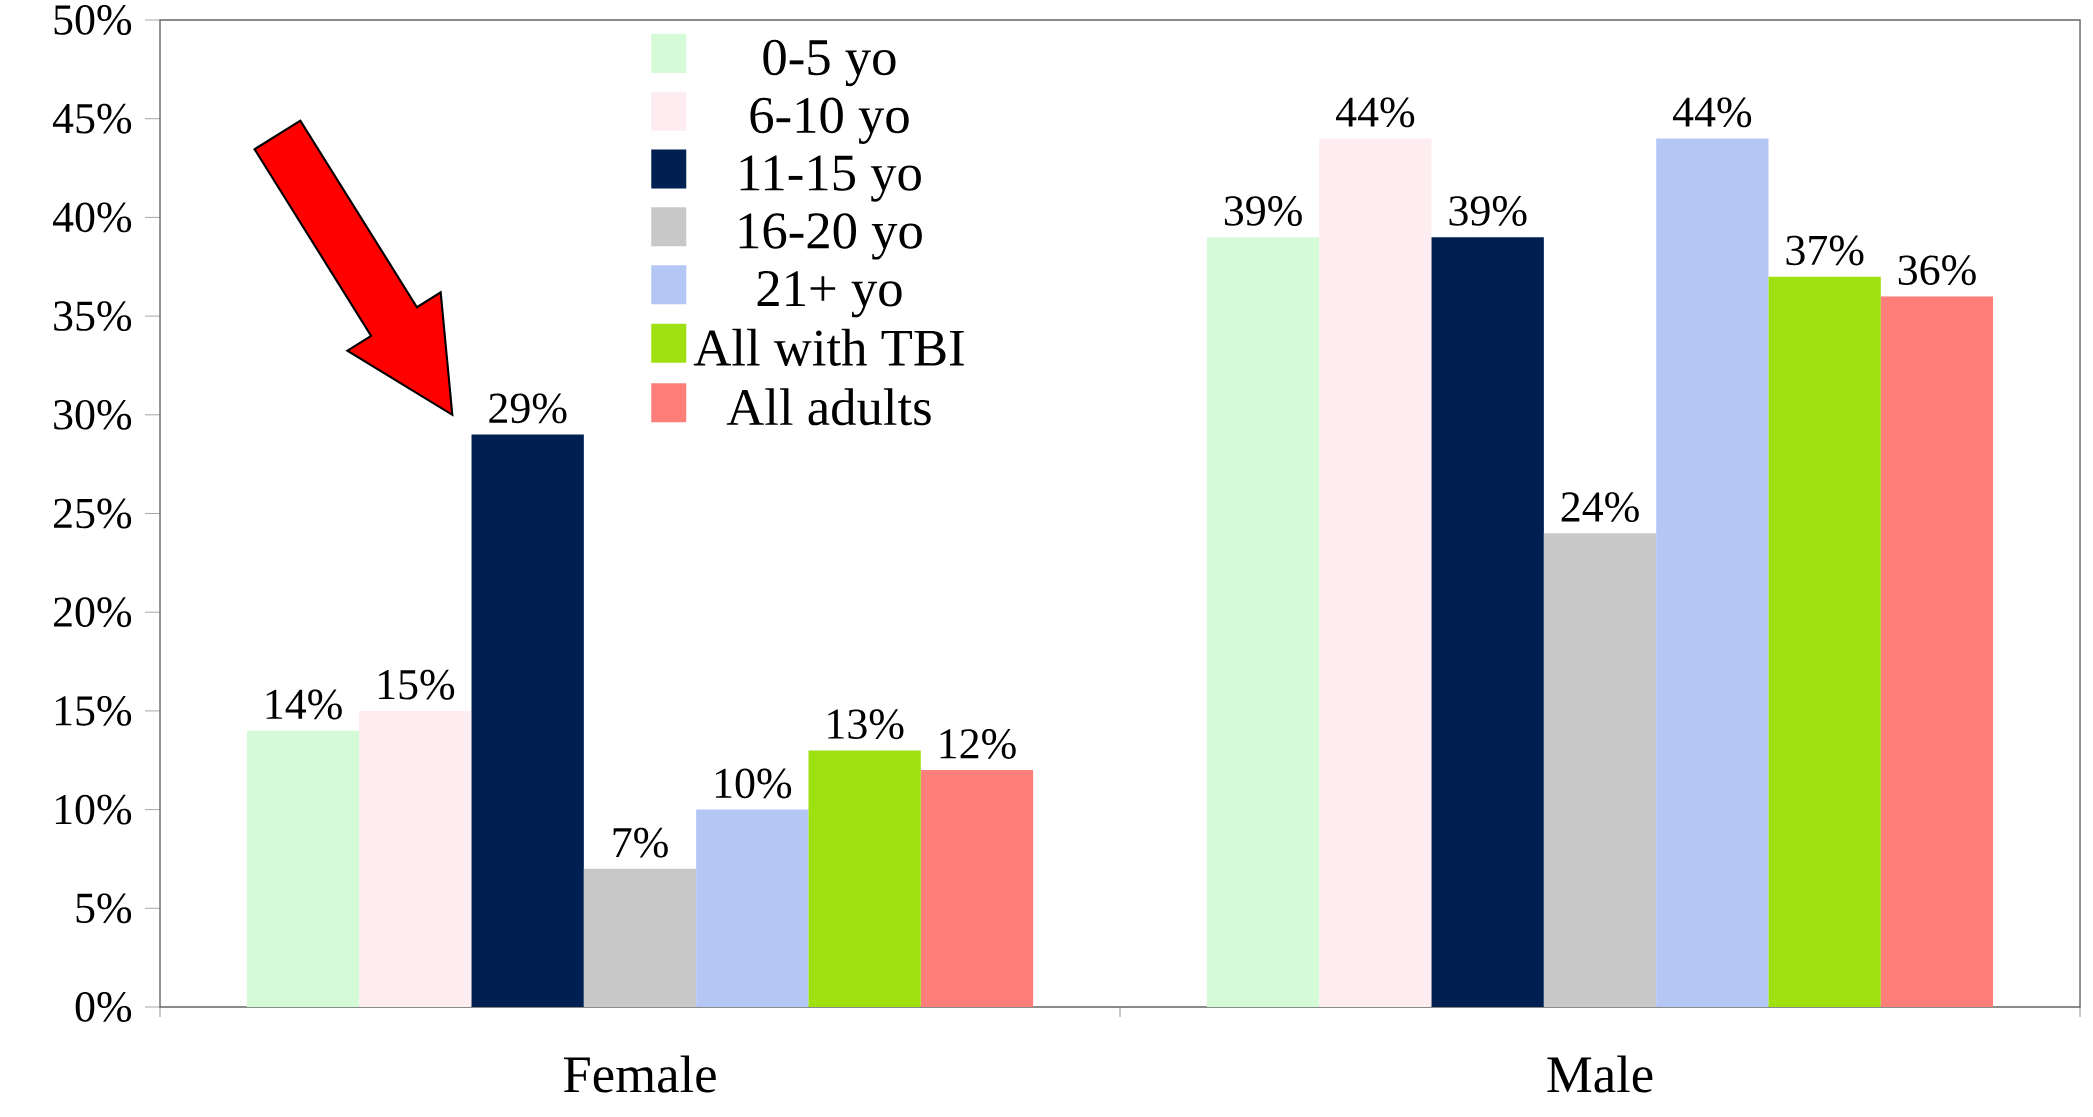 The height and width of the screenshot is (1117, 2093). Describe the element at coordinates (93, 316) in the screenshot. I see `y-tick-label: 35%` at that location.